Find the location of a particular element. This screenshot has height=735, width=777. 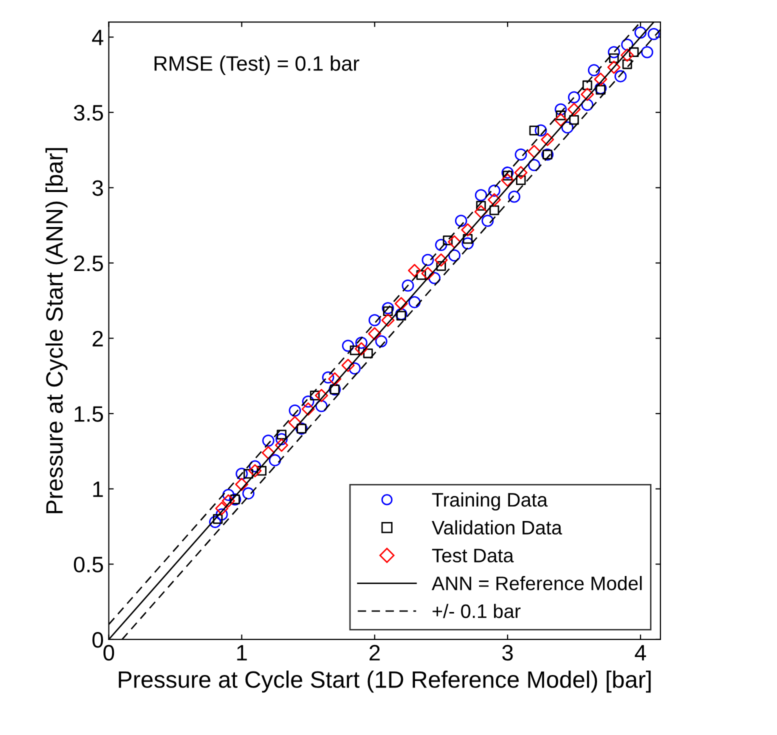

x-tick-label: 0 is located at coordinates (108, 652).